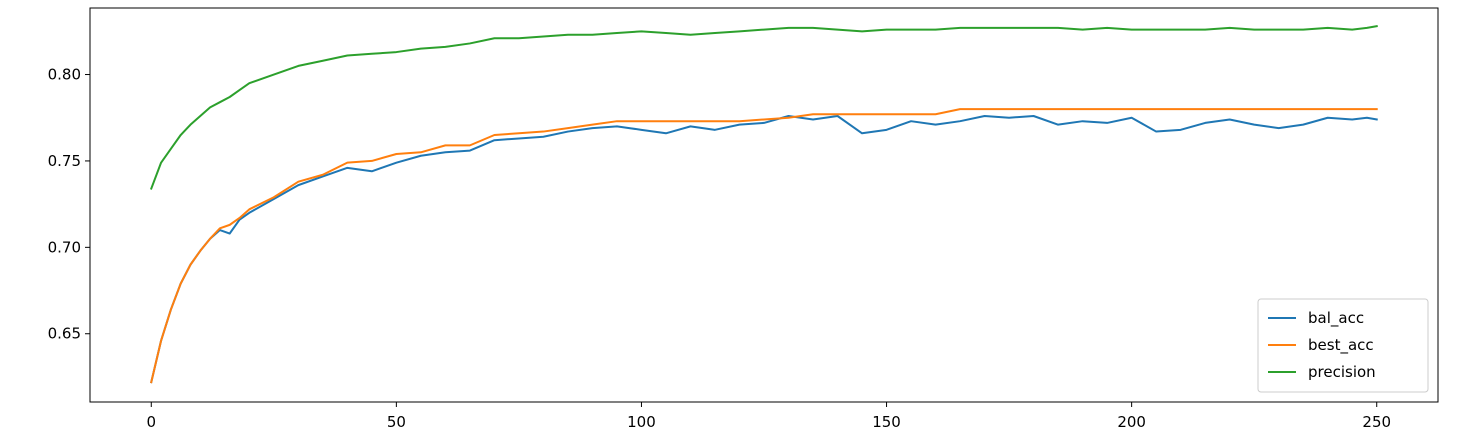  What do you see at coordinates (69, 204) in the screenshot?
I see `y-axis: 0.65 0.70 0.75 0.80` at bounding box center [69, 204].